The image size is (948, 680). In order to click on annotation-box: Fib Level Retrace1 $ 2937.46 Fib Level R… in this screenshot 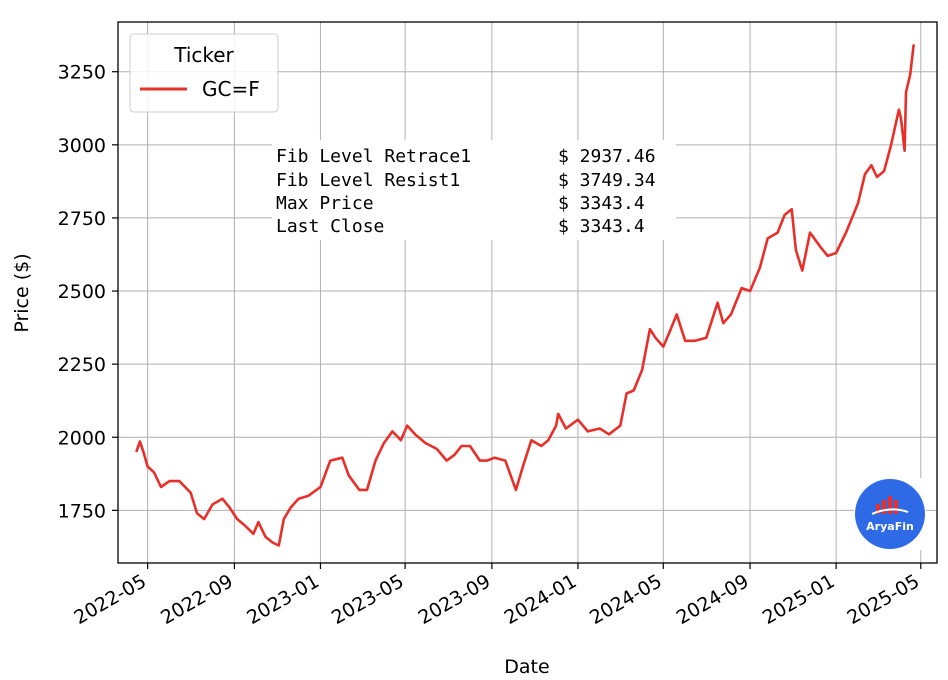, I will do `click(474, 190)`.